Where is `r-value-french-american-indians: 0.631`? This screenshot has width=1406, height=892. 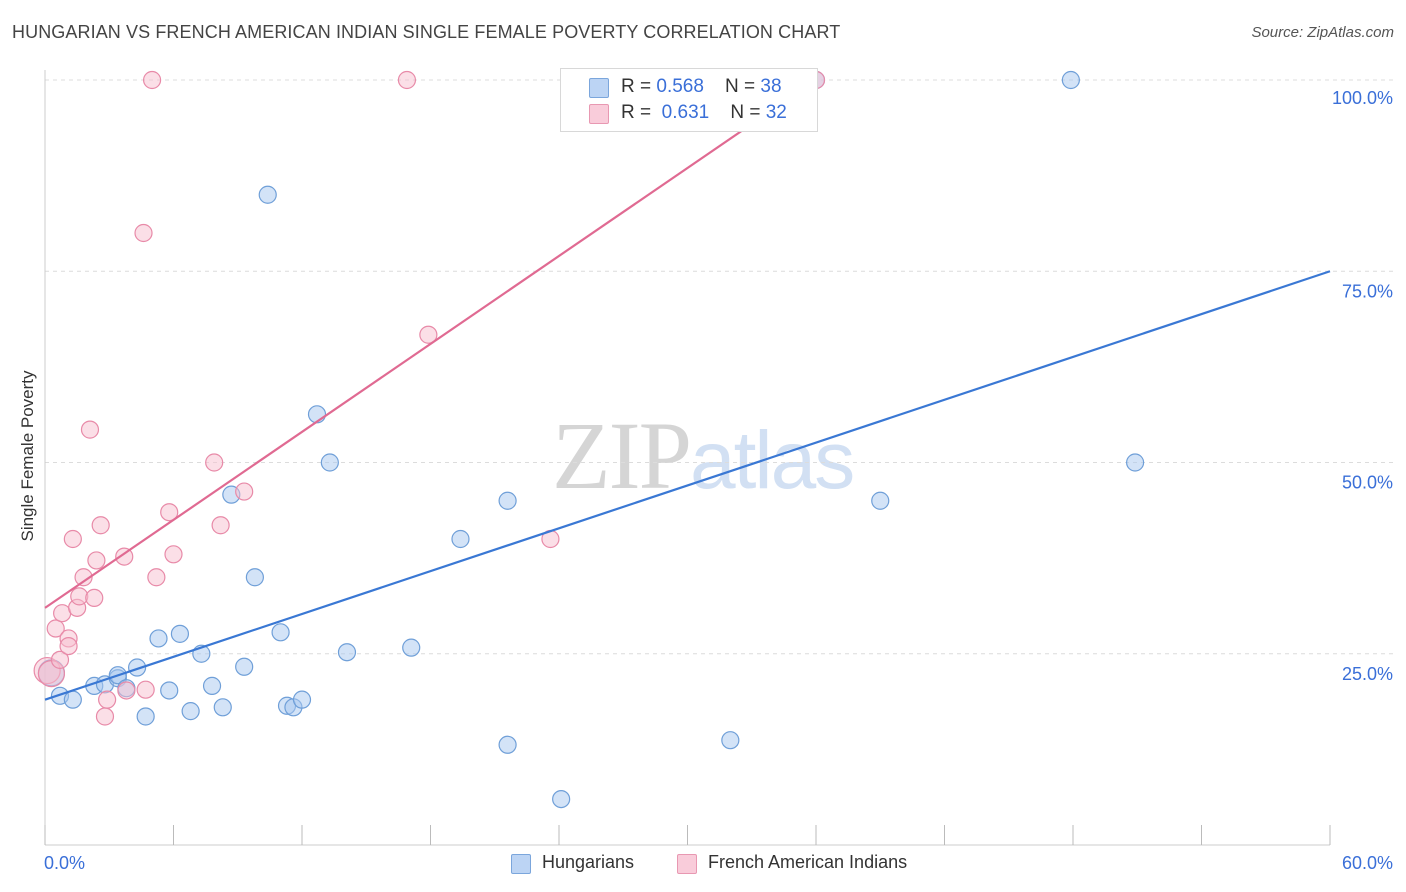 r-value-french-american-indians: 0.631 is located at coordinates (685, 112).